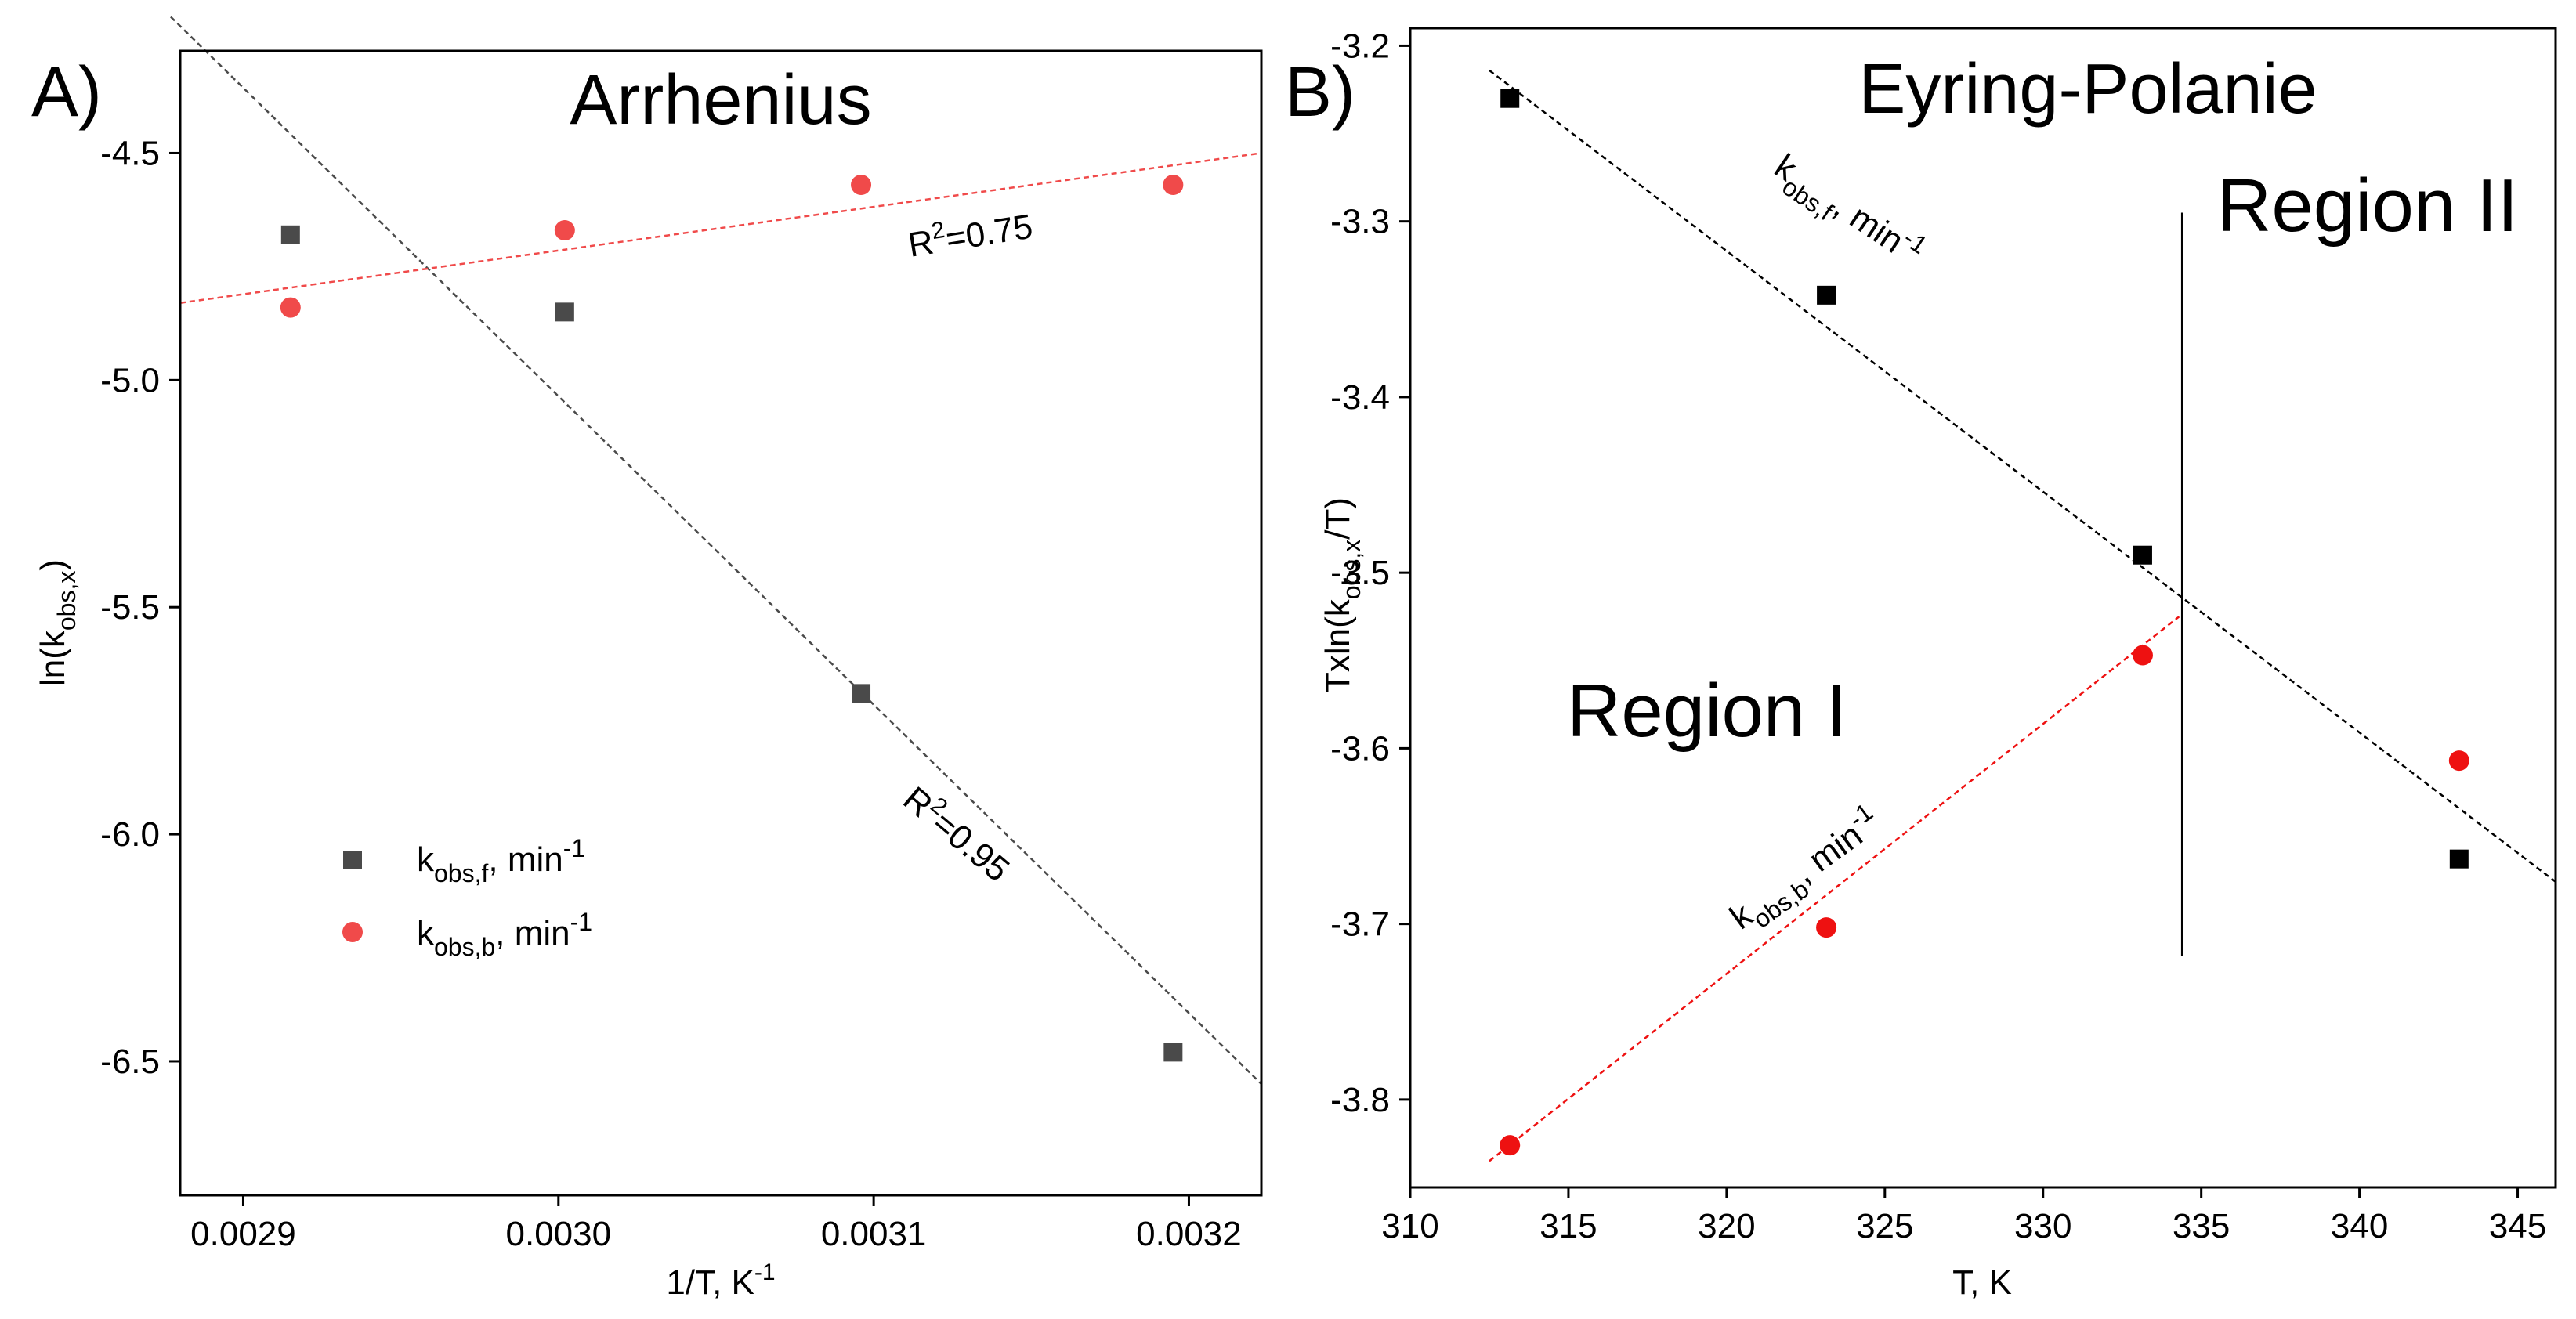 The height and width of the screenshot is (1319, 2576). I want to click on panel-b-x-ticks: 310 315 320 325 330 335 340 345, so click(1964, 1216).